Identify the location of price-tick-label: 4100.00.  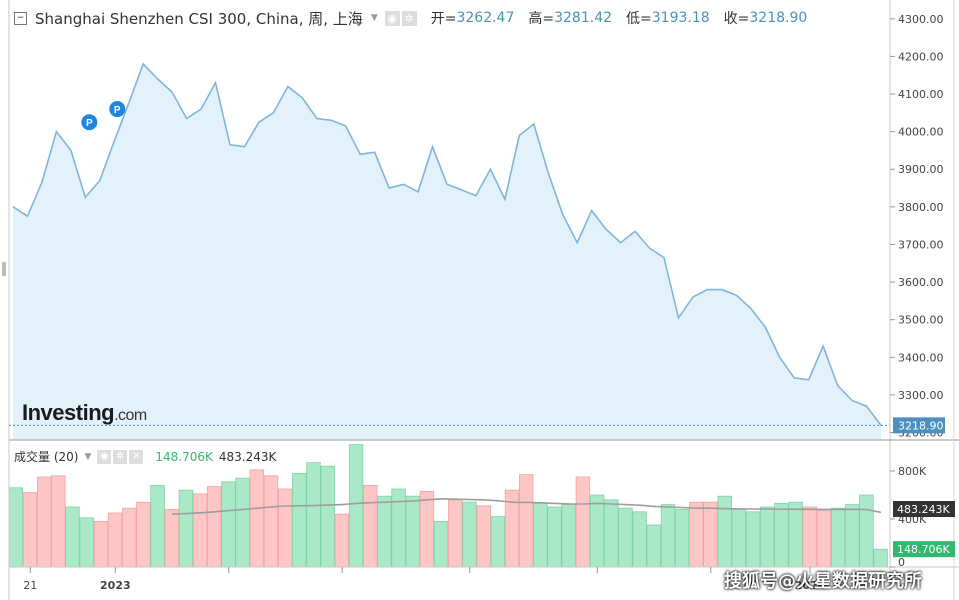
(921, 94).